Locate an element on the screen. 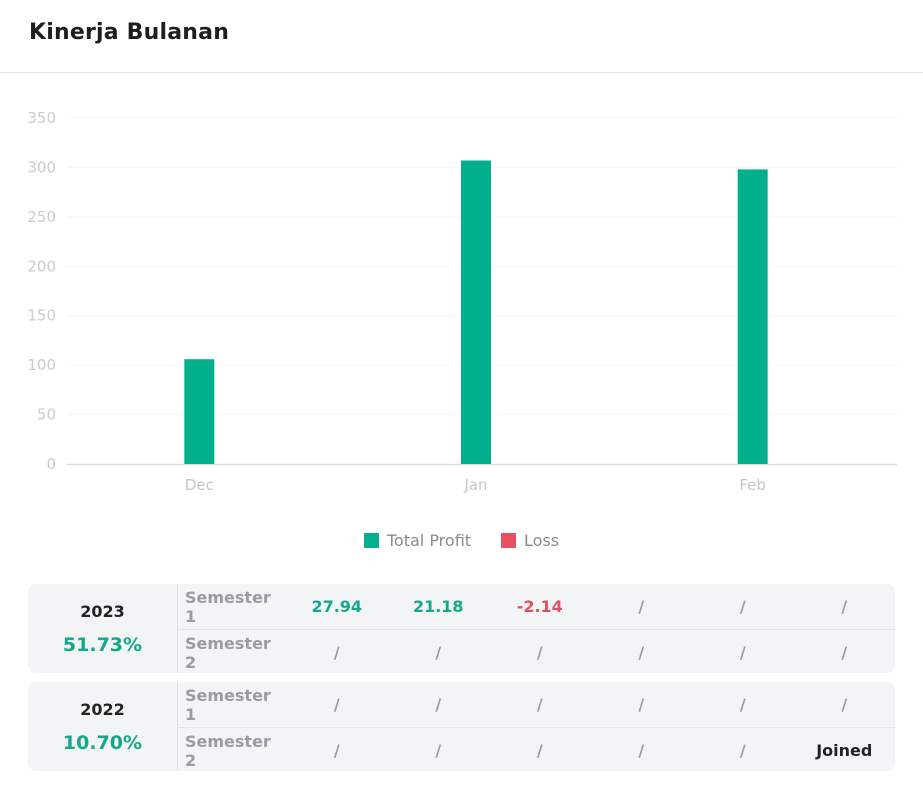  bar-dec is located at coordinates (199, 411).